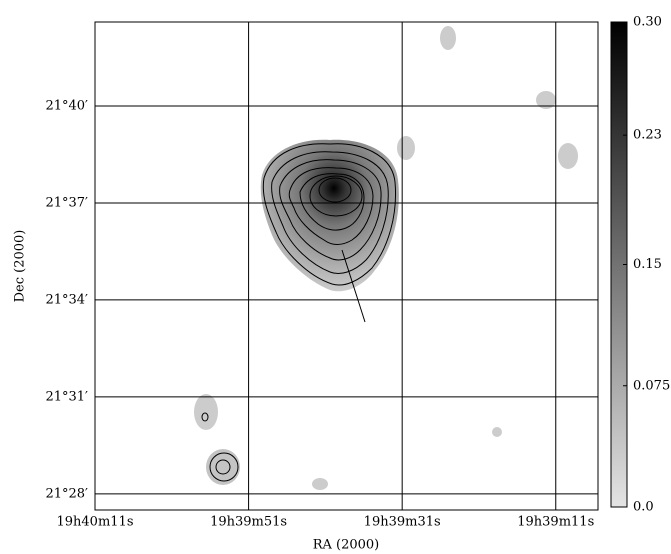 The width and height of the screenshot is (671, 554). I want to click on x-tick-label: 19h40m11s, so click(95, 522).